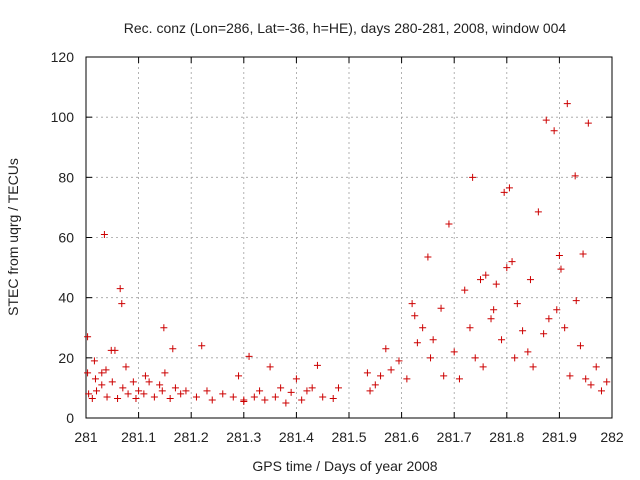 This screenshot has width=640, height=480. What do you see at coordinates (86, 437) in the screenshot?
I see `x-tick-label: 281` at bounding box center [86, 437].